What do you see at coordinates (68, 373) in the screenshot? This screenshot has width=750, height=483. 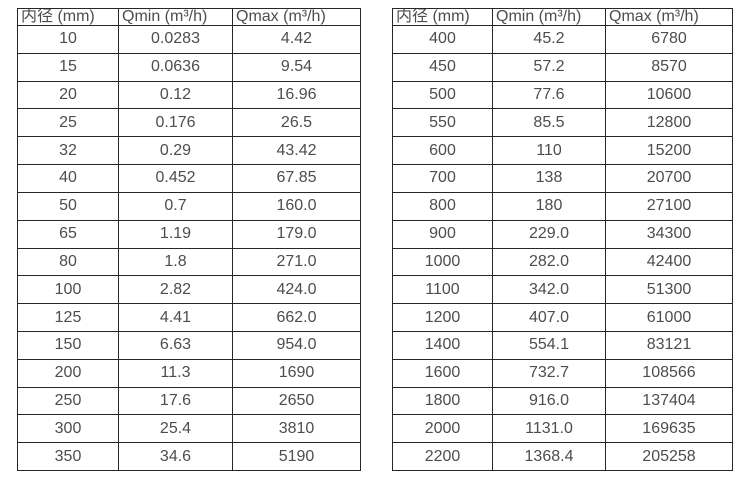 I see `table-cell: 200` at bounding box center [68, 373].